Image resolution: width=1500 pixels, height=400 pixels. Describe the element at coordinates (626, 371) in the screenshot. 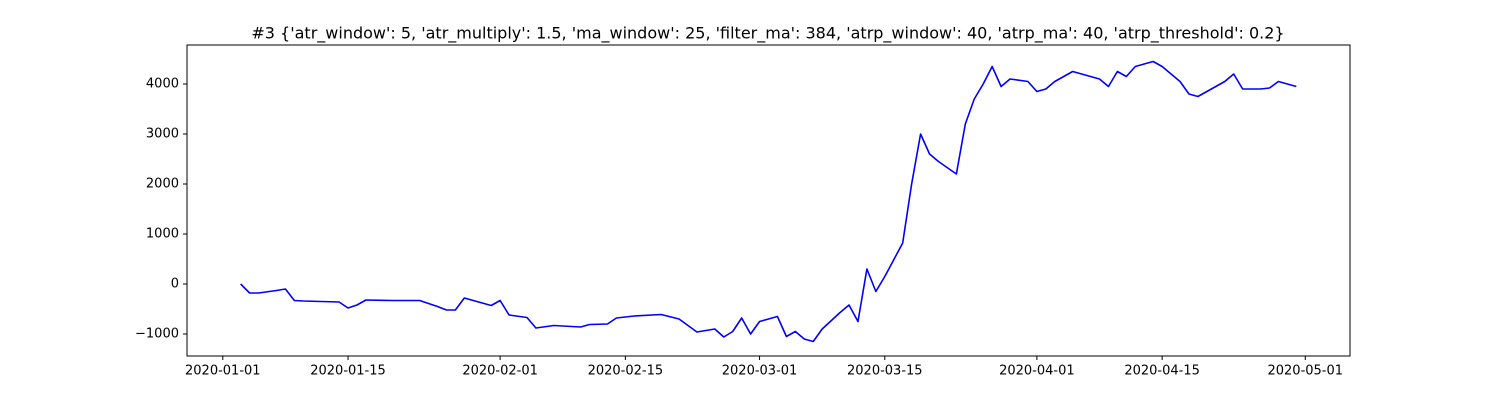

I see `x-tick-label: 2020-02-15` at that location.